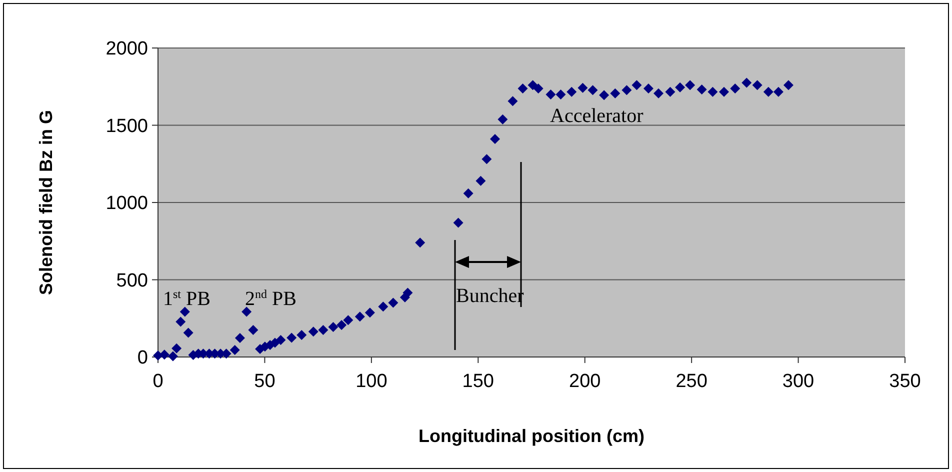 This screenshot has height=472, width=952. I want to click on y-tick-label: 1500, so click(127, 126).